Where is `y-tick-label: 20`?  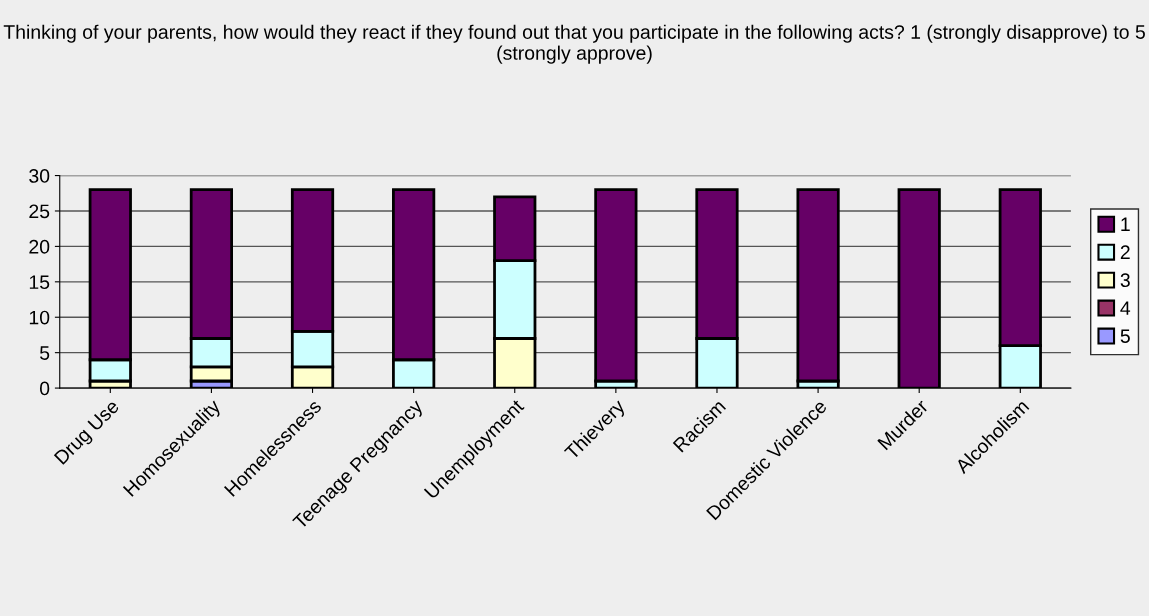
y-tick-label: 20 is located at coordinates (39, 246).